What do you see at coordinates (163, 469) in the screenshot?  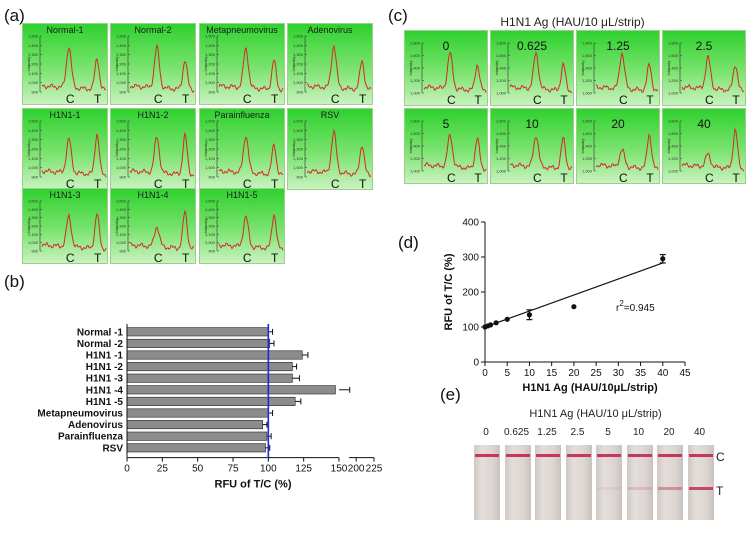 I see `x-tick-label: 25` at bounding box center [163, 469].